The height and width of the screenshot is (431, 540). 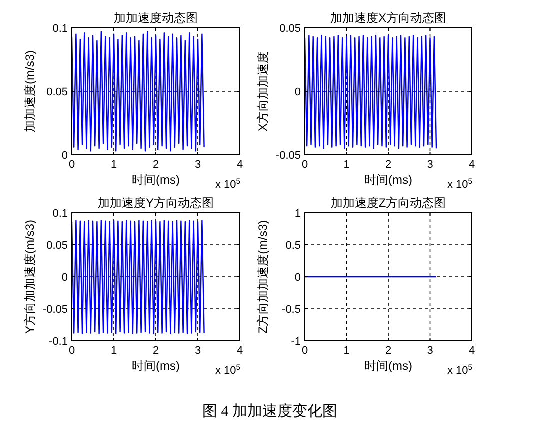 What do you see at coordinates (293, 246) in the screenshot?
I see `y-tick-label: 0.5` at bounding box center [293, 246].